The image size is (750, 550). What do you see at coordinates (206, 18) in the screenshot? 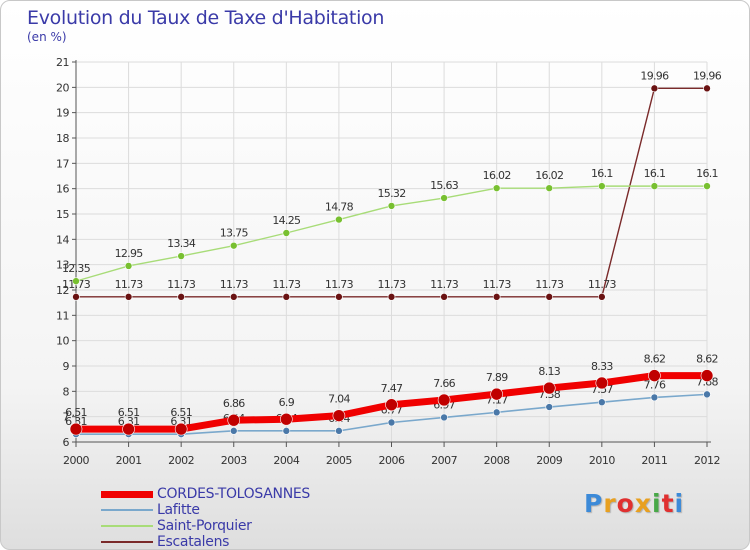
I see `chart-title: Evolution du Taux de Taxe d'Habitation` at bounding box center [206, 18].